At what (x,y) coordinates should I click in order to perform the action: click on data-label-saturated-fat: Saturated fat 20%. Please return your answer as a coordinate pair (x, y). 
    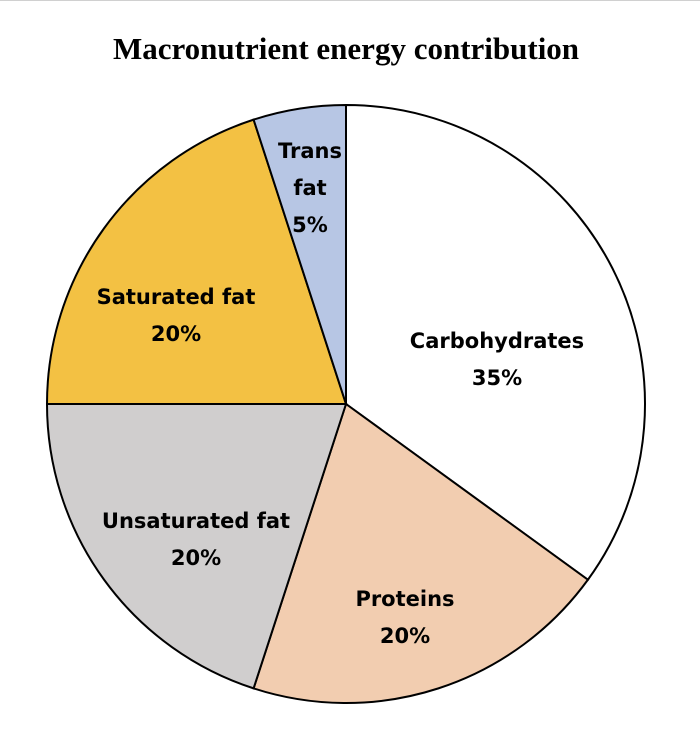
    Looking at the image, I should click on (176, 315).